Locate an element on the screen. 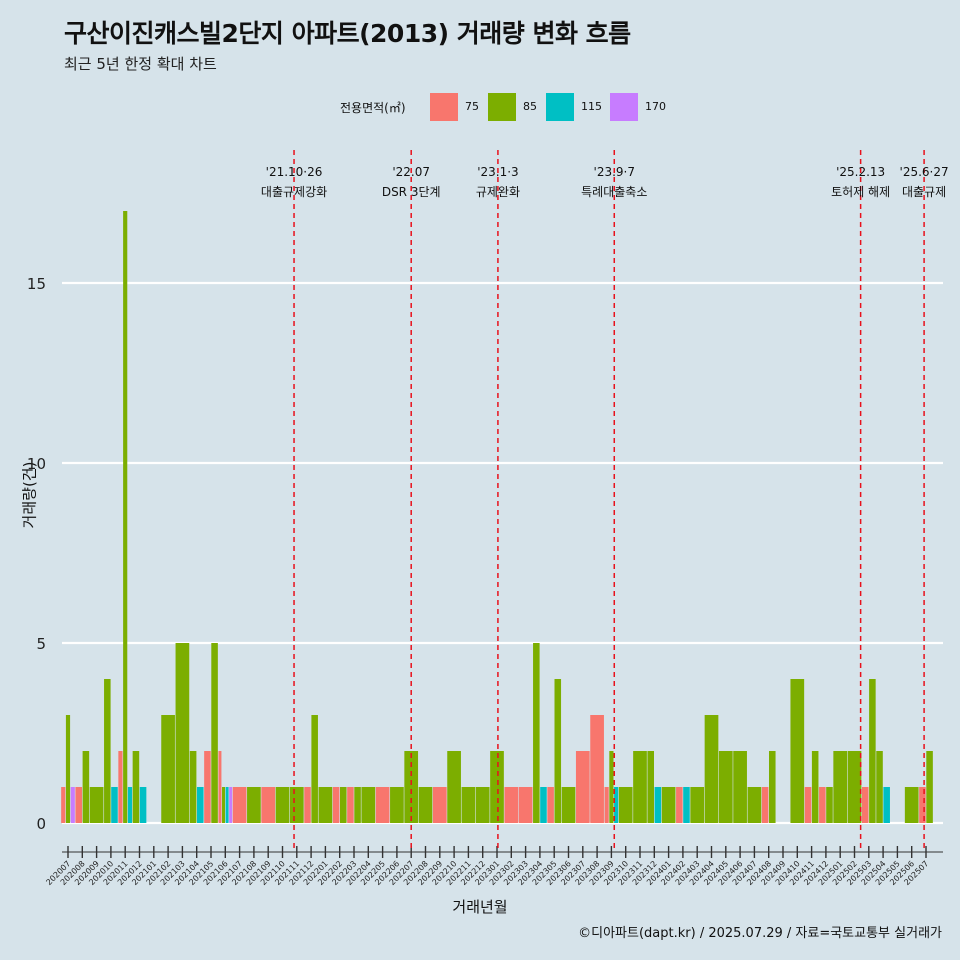 The width and height of the screenshot is (960, 960). y-tick-label: 5 is located at coordinates (41, 644).